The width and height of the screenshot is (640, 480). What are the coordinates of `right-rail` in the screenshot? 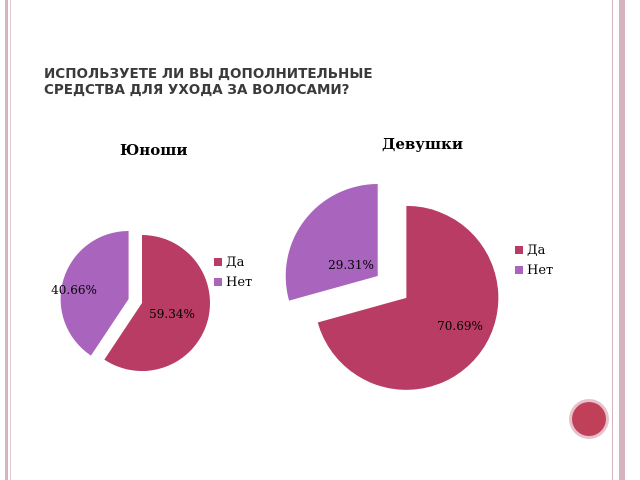 It's located at (622, 240).